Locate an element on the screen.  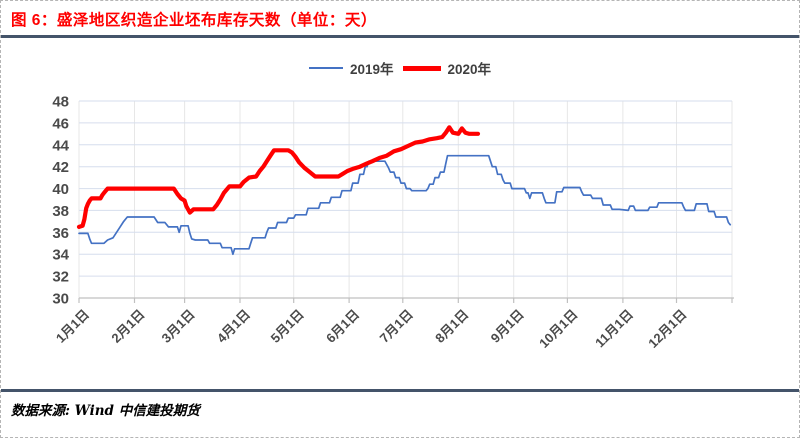
x-tick-label: 9月1日 is located at coordinates (507, 326).